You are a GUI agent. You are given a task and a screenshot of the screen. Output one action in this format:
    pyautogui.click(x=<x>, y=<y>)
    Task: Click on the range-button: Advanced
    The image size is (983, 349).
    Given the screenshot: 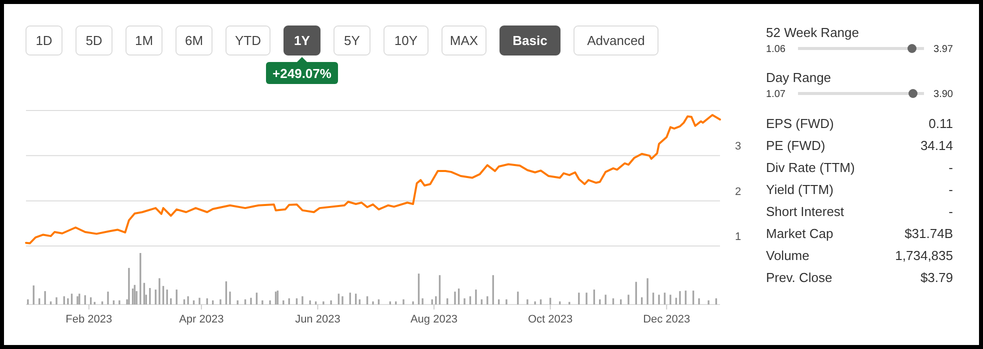 What is the action you would take?
    pyautogui.click(x=616, y=41)
    